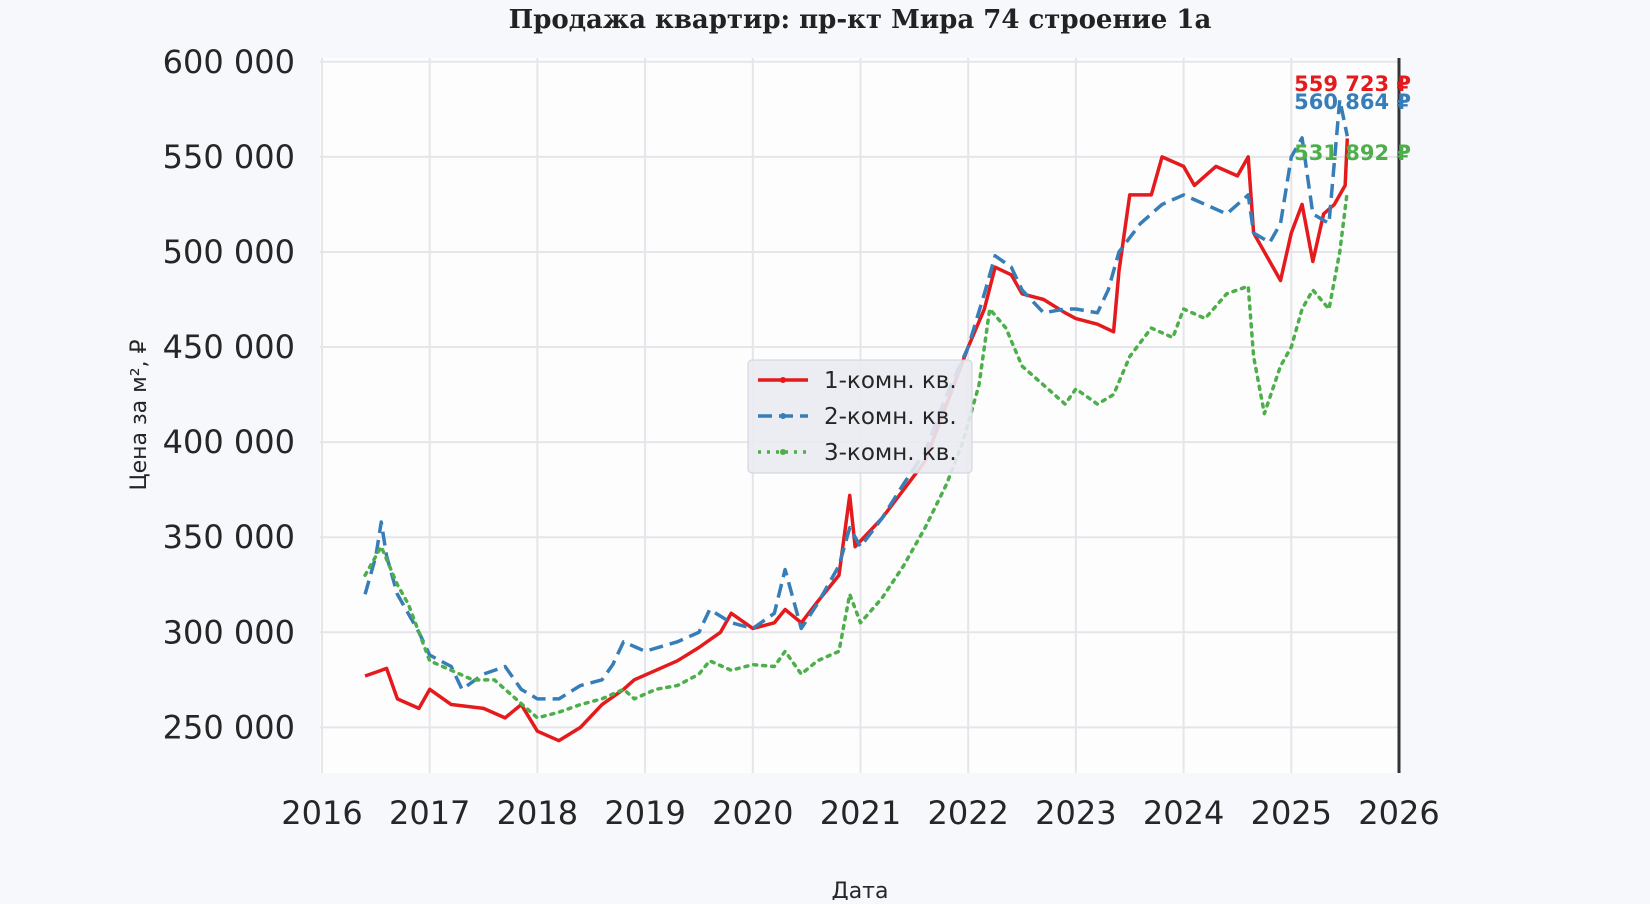  Describe the element at coordinates (752, 813) in the screenshot. I see `x-tick-label: 2020` at that location.